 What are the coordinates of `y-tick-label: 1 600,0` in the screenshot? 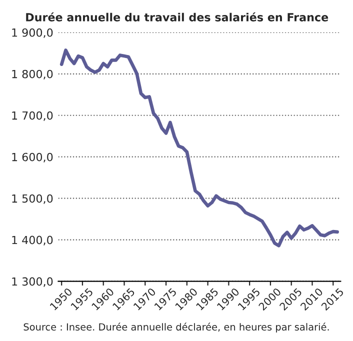 It's located at (32, 157).